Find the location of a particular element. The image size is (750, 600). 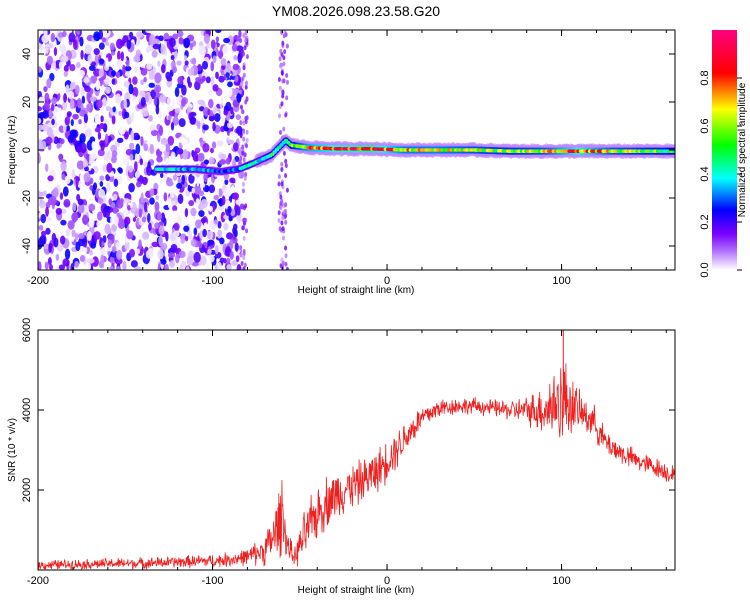

colorbar-tick-label: 0.4 is located at coordinates (705, 173).